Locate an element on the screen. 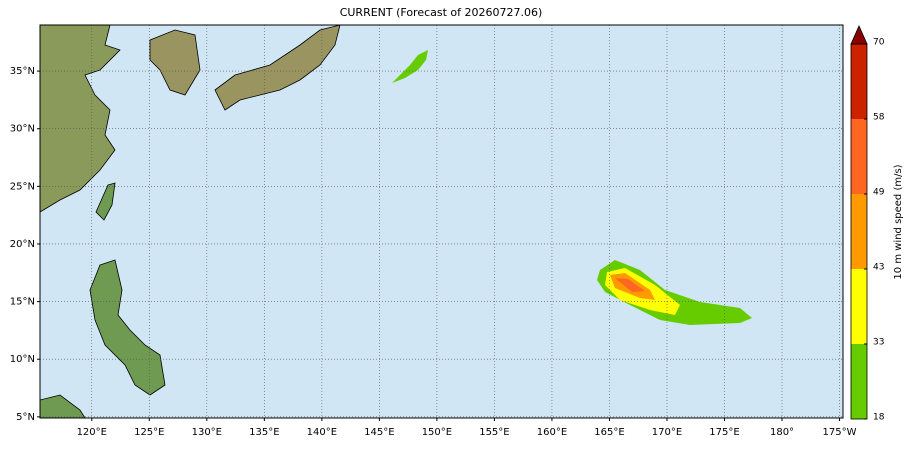 Image resolution: width=911 pixels, height=450 pixels. lon-tick-label: 175°W is located at coordinates (840, 432).